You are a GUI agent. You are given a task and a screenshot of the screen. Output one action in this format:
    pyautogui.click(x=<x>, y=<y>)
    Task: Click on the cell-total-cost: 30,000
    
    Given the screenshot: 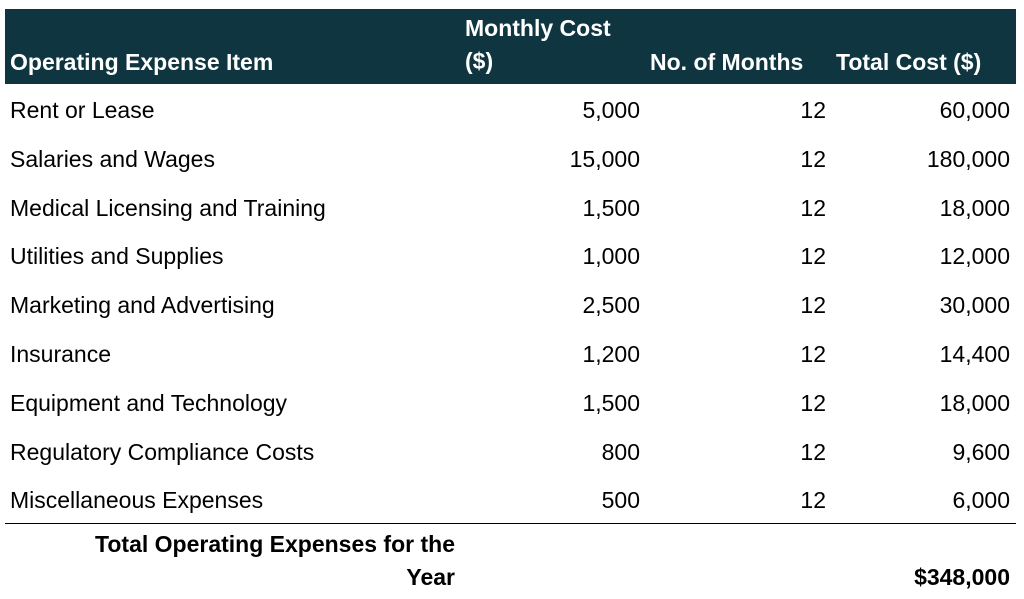 What is the action you would take?
    pyautogui.click(x=974, y=305)
    